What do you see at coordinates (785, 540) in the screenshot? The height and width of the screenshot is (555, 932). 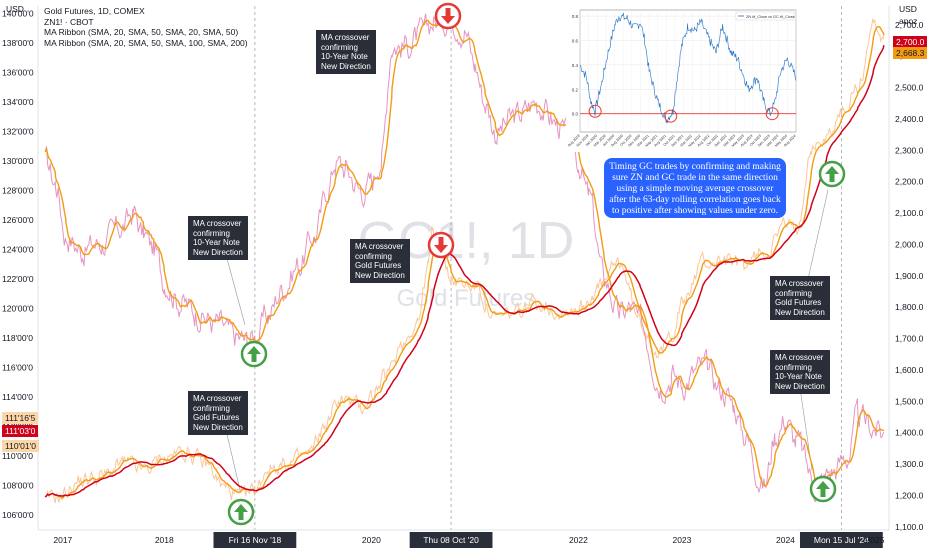 I see `x-tick-label: 2024` at bounding box center [785, 540].